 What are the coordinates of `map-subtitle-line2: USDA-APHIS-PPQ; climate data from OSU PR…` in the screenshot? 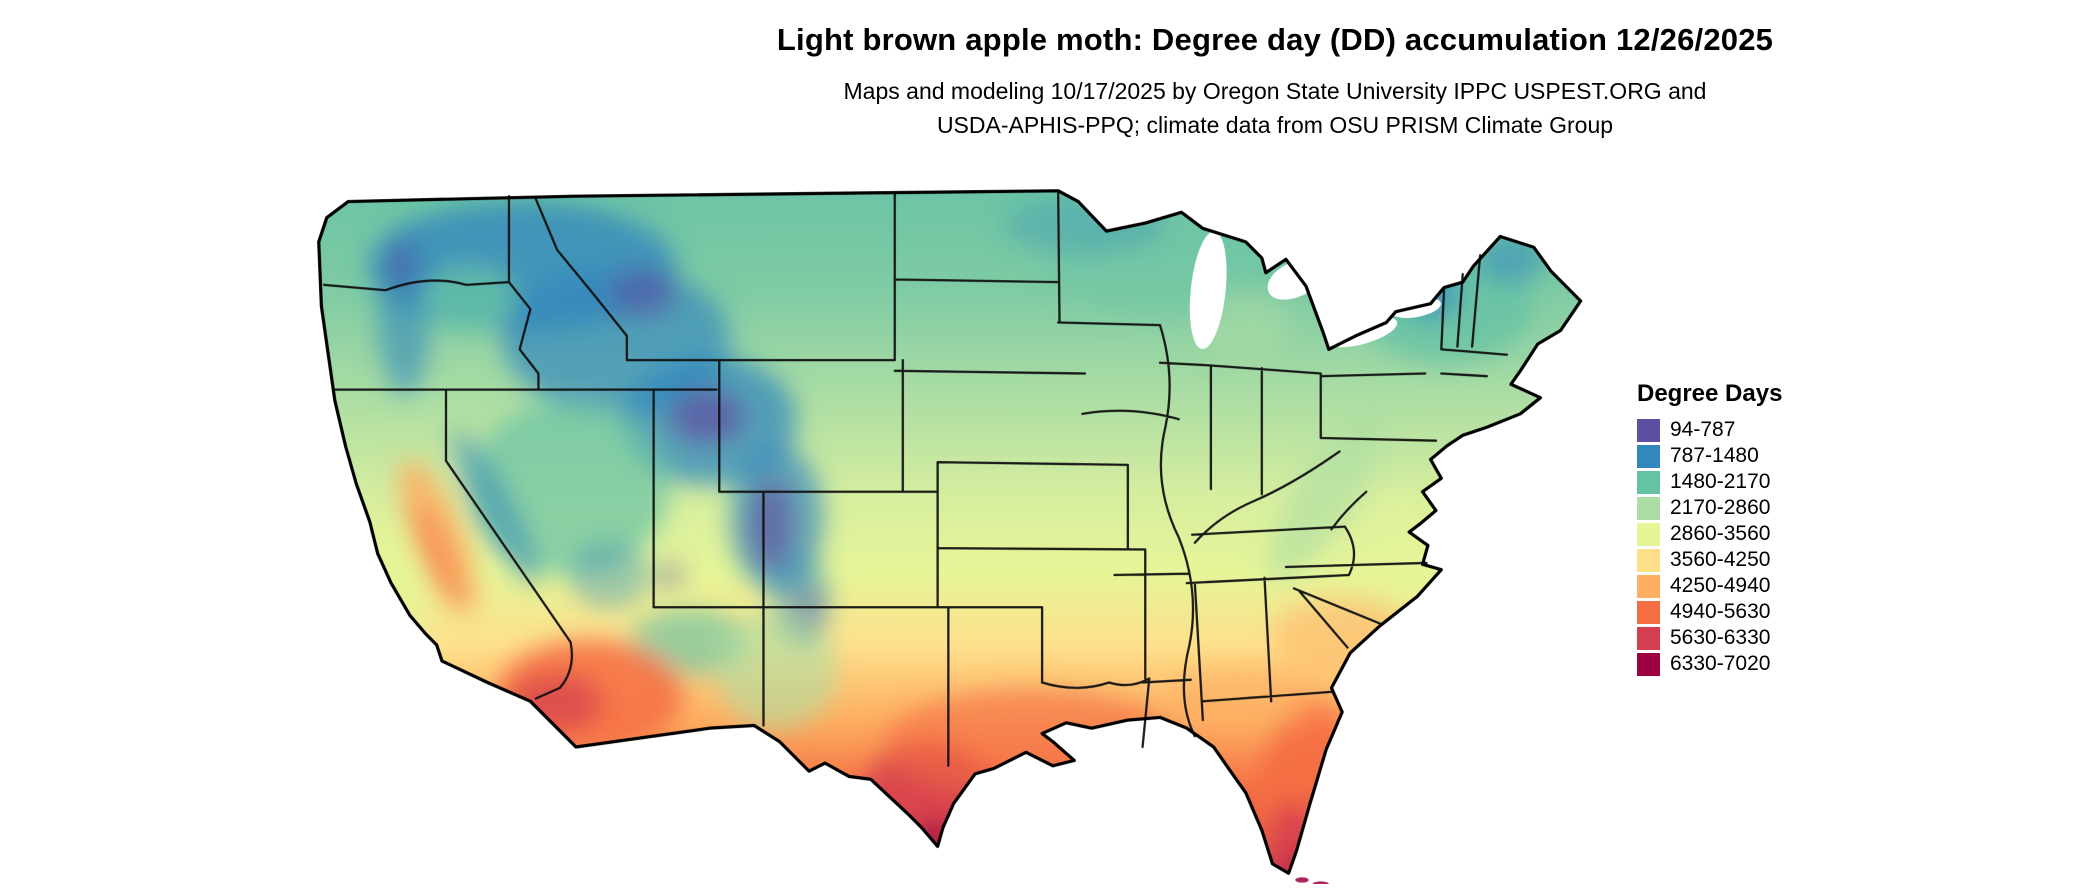 It's located at (1275, 125).